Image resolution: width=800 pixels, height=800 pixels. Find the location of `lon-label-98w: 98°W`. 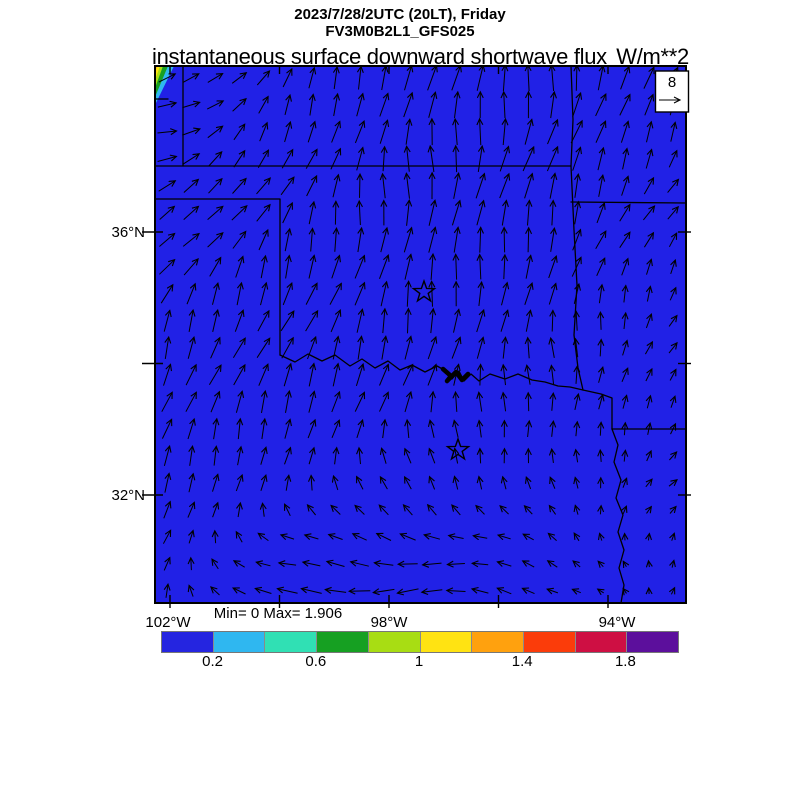

lon-label-98w: 98°W is located at coordinates (389, 622).